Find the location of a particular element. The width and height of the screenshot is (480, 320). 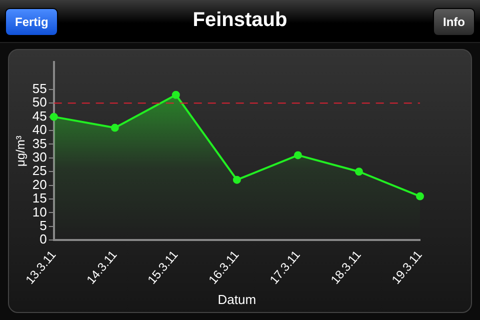

y-tick-label: 0 is located at coordinates (43, 239).